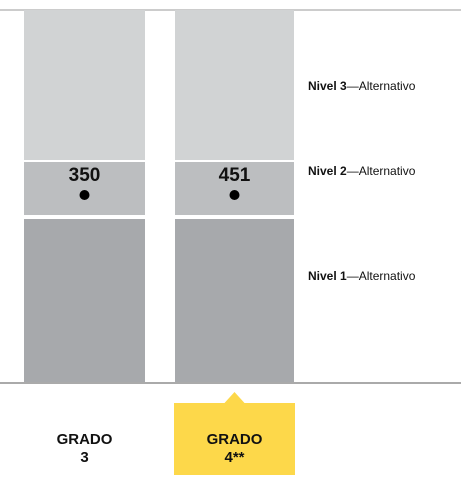 This screenshot has height=487, width=461. What do you see at coordinates (85, 175) in the screenshot?
I see `score-label: 350` at bounding box center [85, 175].